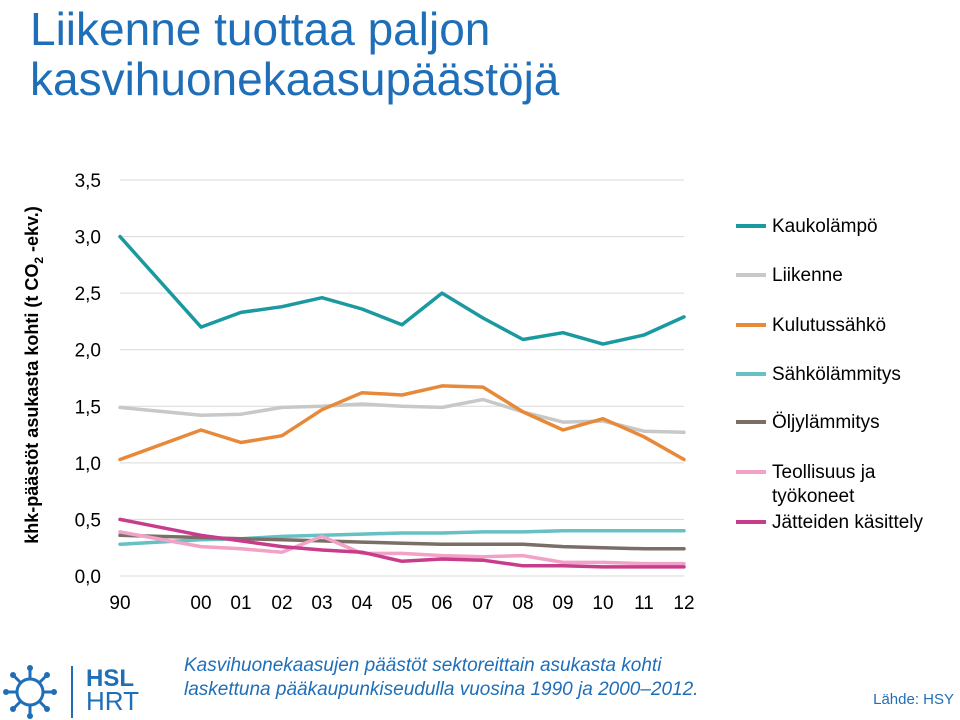  Describe the element at coordinates (110, 678) in the screenshot. I see `logo-top-text: HSL` at that location.